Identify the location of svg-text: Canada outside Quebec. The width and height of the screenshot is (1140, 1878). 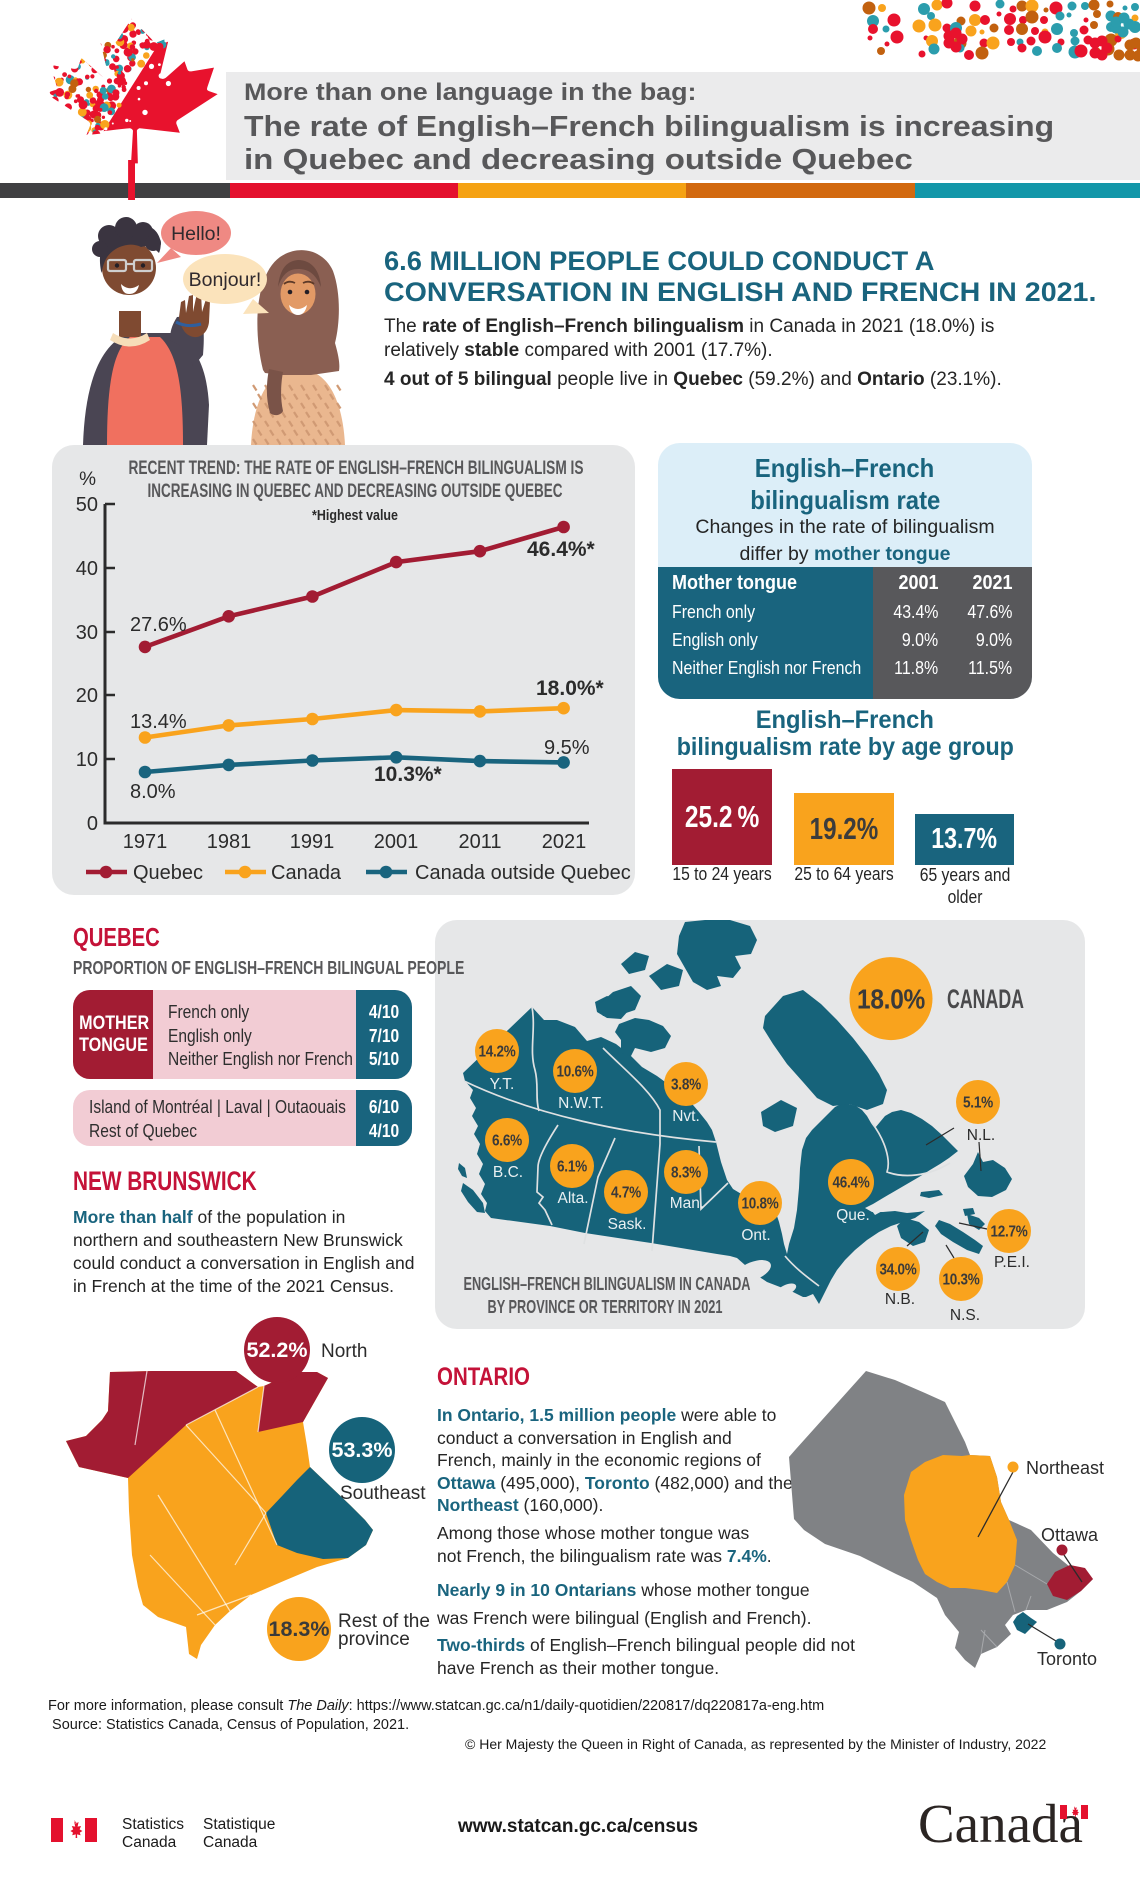
(523, 873).